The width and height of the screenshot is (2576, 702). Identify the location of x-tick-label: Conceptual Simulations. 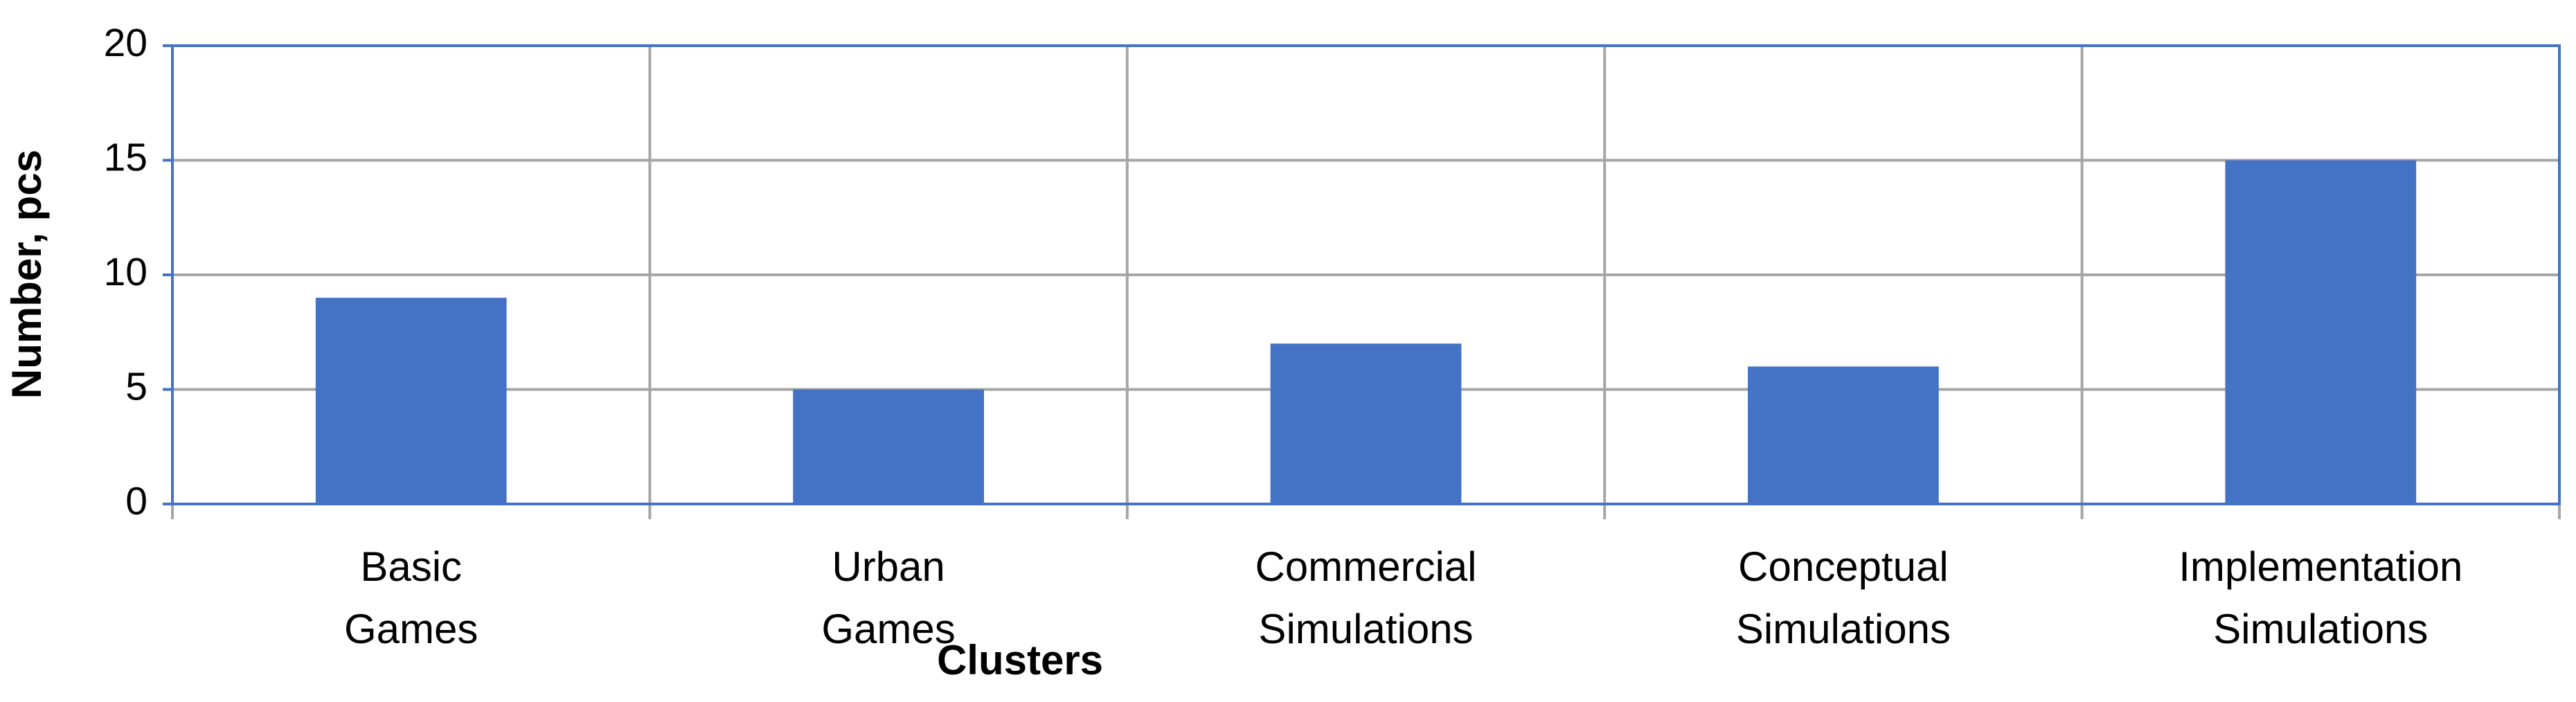
(1844, 597).